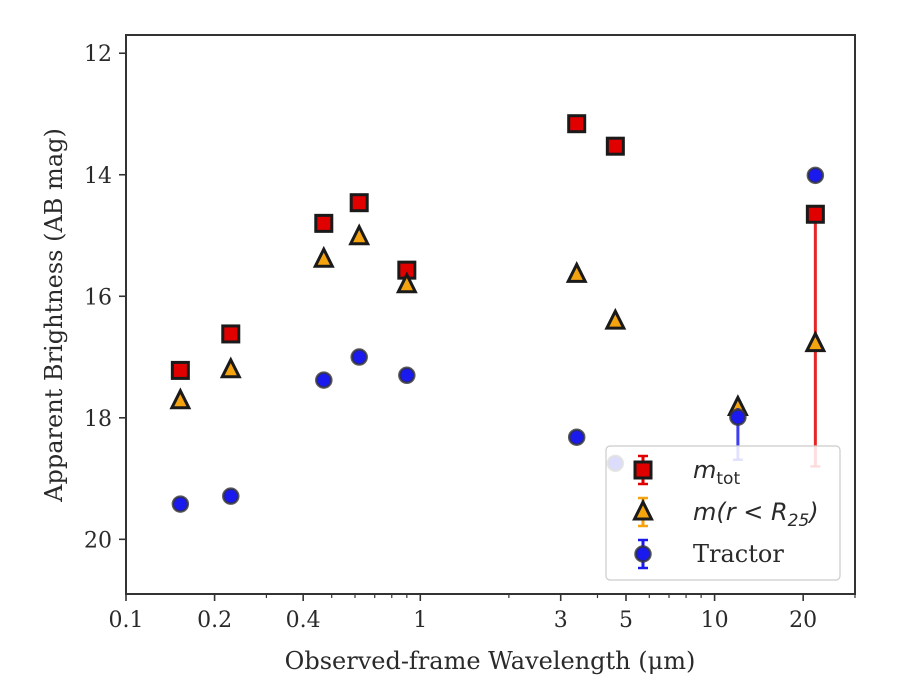  What do you see at coordinates (98, 540) in the screenshot?
I see `y-tick-label: 20` at bounding box center [98, 540].